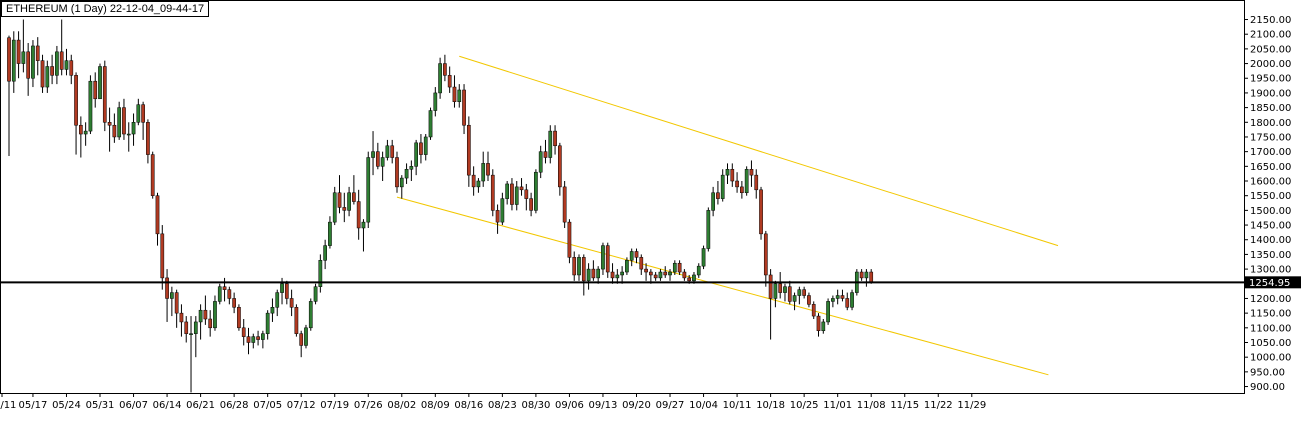 This screenshot has width=1302, height=435. I want to click on x-tick-label: 11/29, so click(971, 405).